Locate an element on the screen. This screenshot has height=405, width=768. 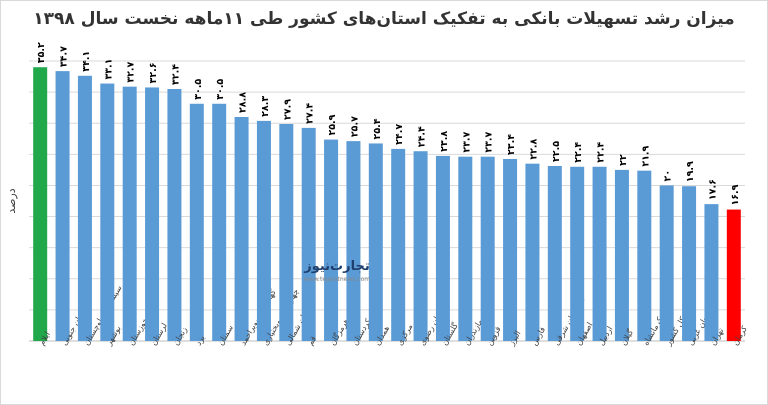
data-label-5: ۳۲.۷ is located at coordinates (131, 71).